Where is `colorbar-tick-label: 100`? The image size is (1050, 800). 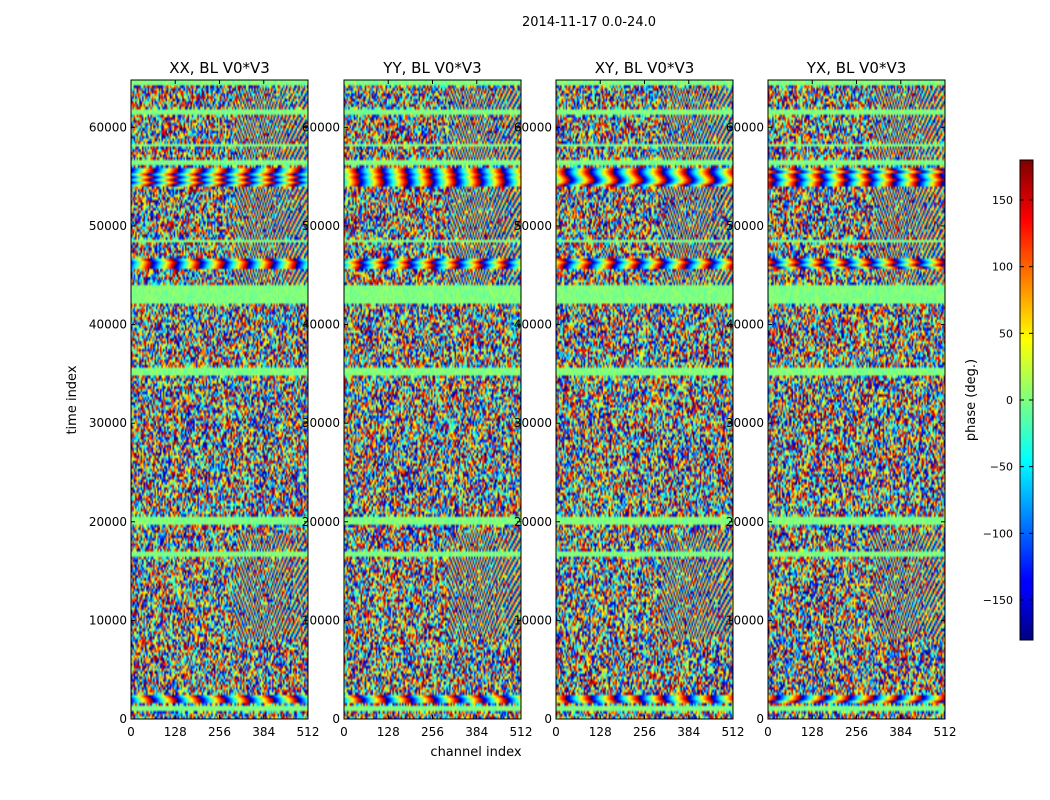 colorbar-tick-label: 100 is located at coordinates (1002, 267).